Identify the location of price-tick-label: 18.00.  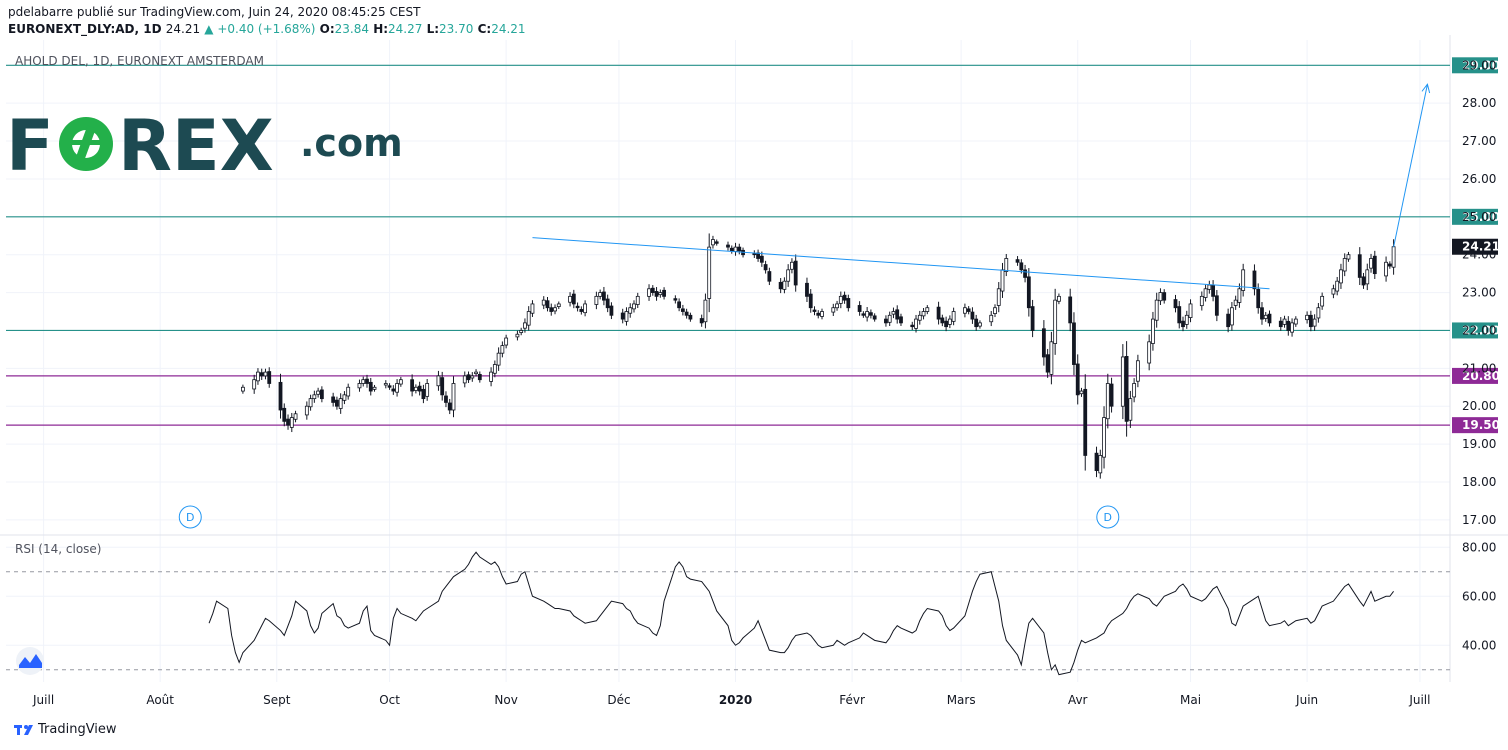
(1479, 482).